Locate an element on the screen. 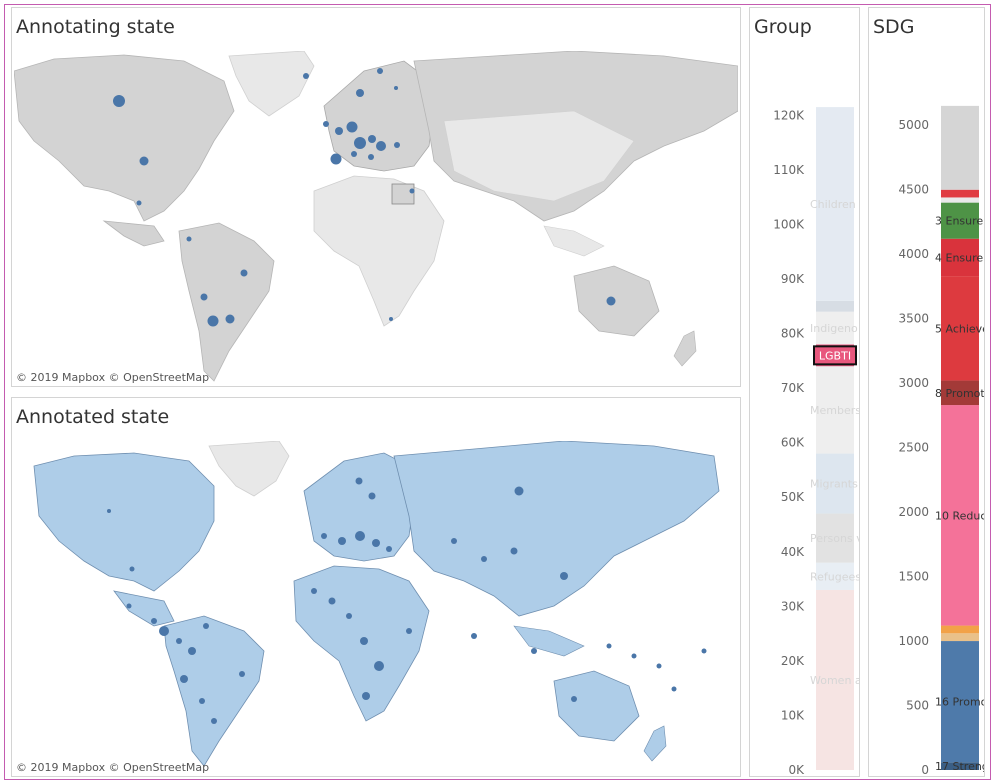  bar-segment-label: Refugees is located at coordinates (834, 576).